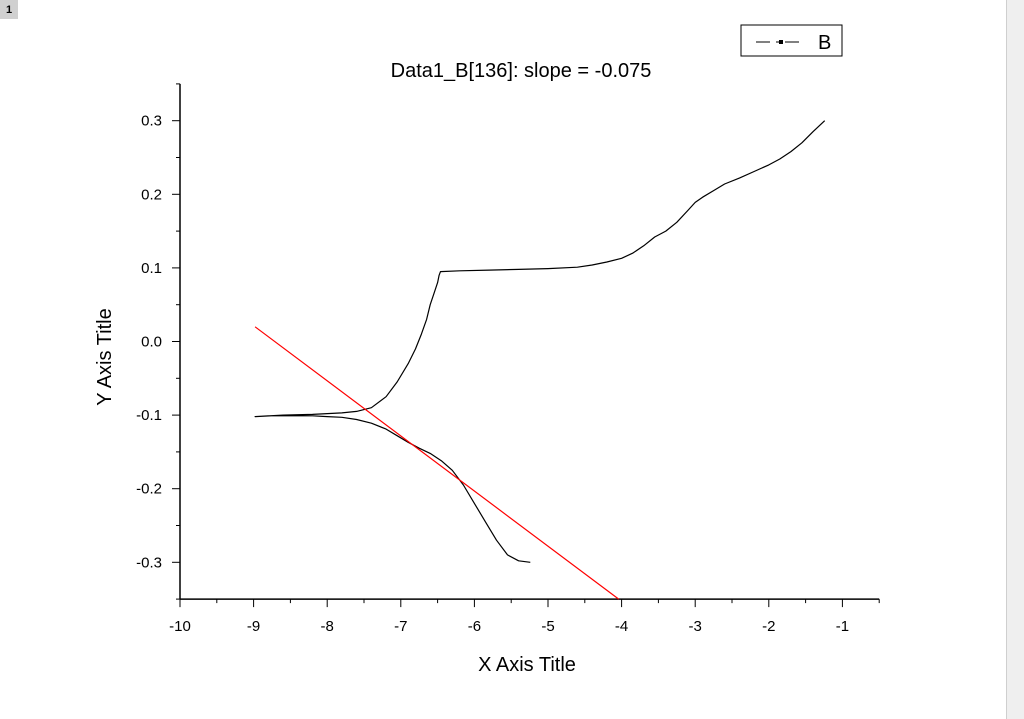  Describe the element at coordinates (621, 626) in the screenshot. I see `x-tick-label: -4` at that location.